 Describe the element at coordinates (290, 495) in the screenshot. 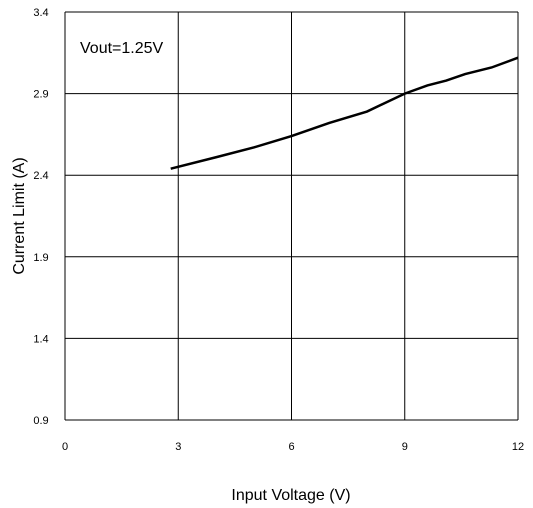

I see `x-axis-label: Input Voltage (V)` at that location.